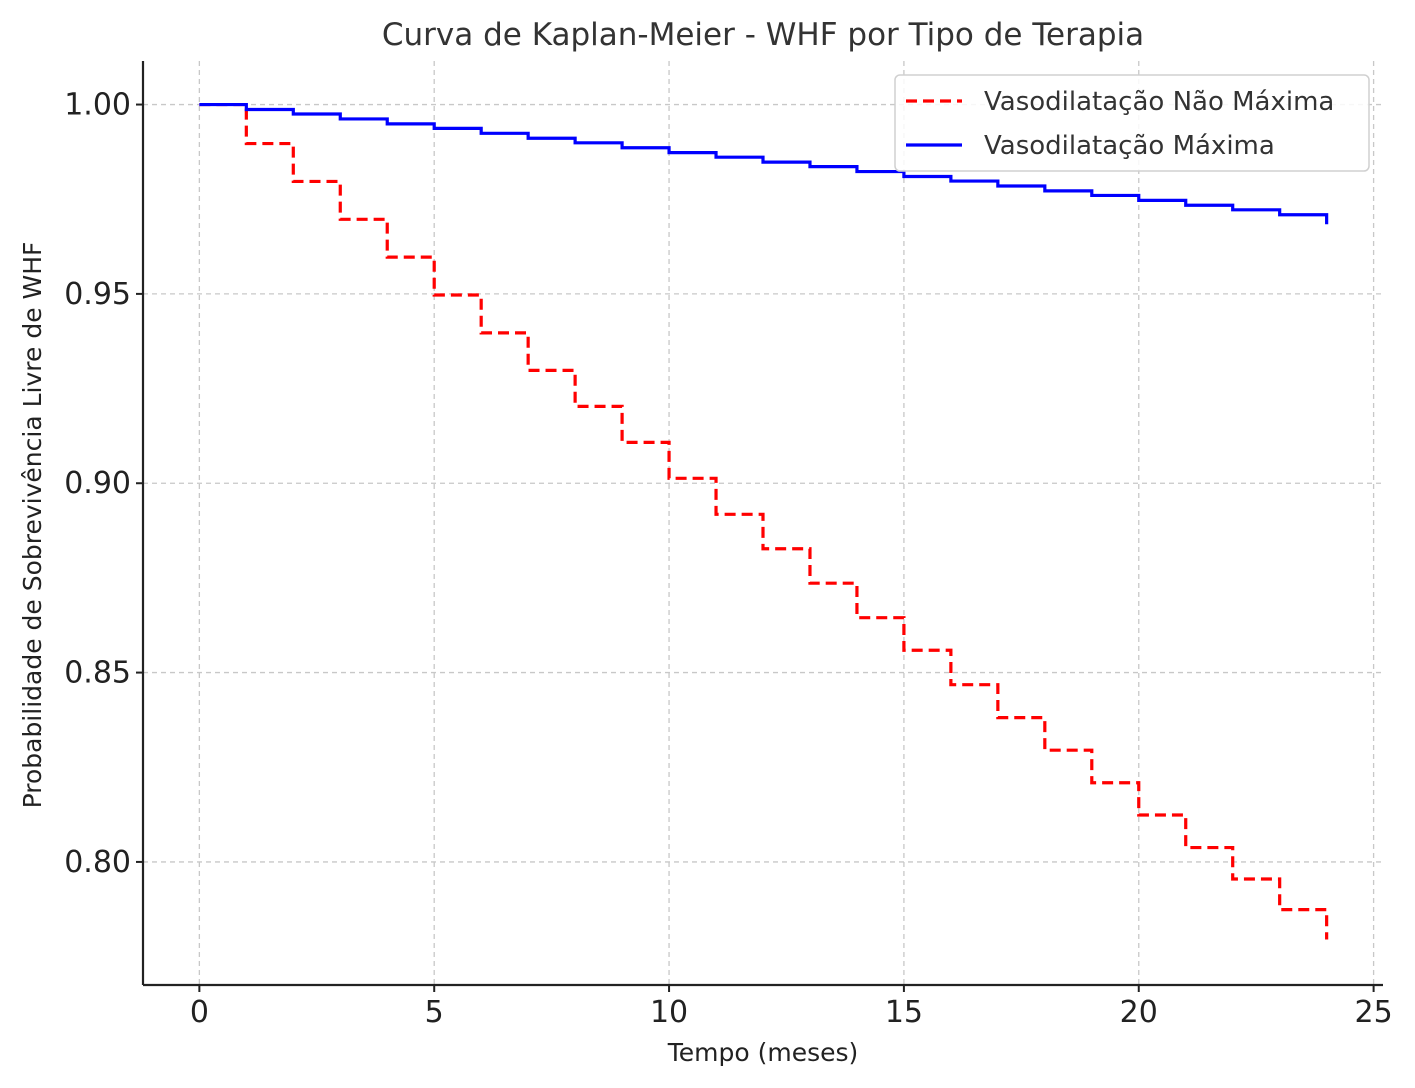 The height and width of the screenshot is (1088, 1415). What do you see at coordinates (199, 1012) in the screenshot?
I see `x-tick-label-0: 0` at bounding box center [199, 1012].